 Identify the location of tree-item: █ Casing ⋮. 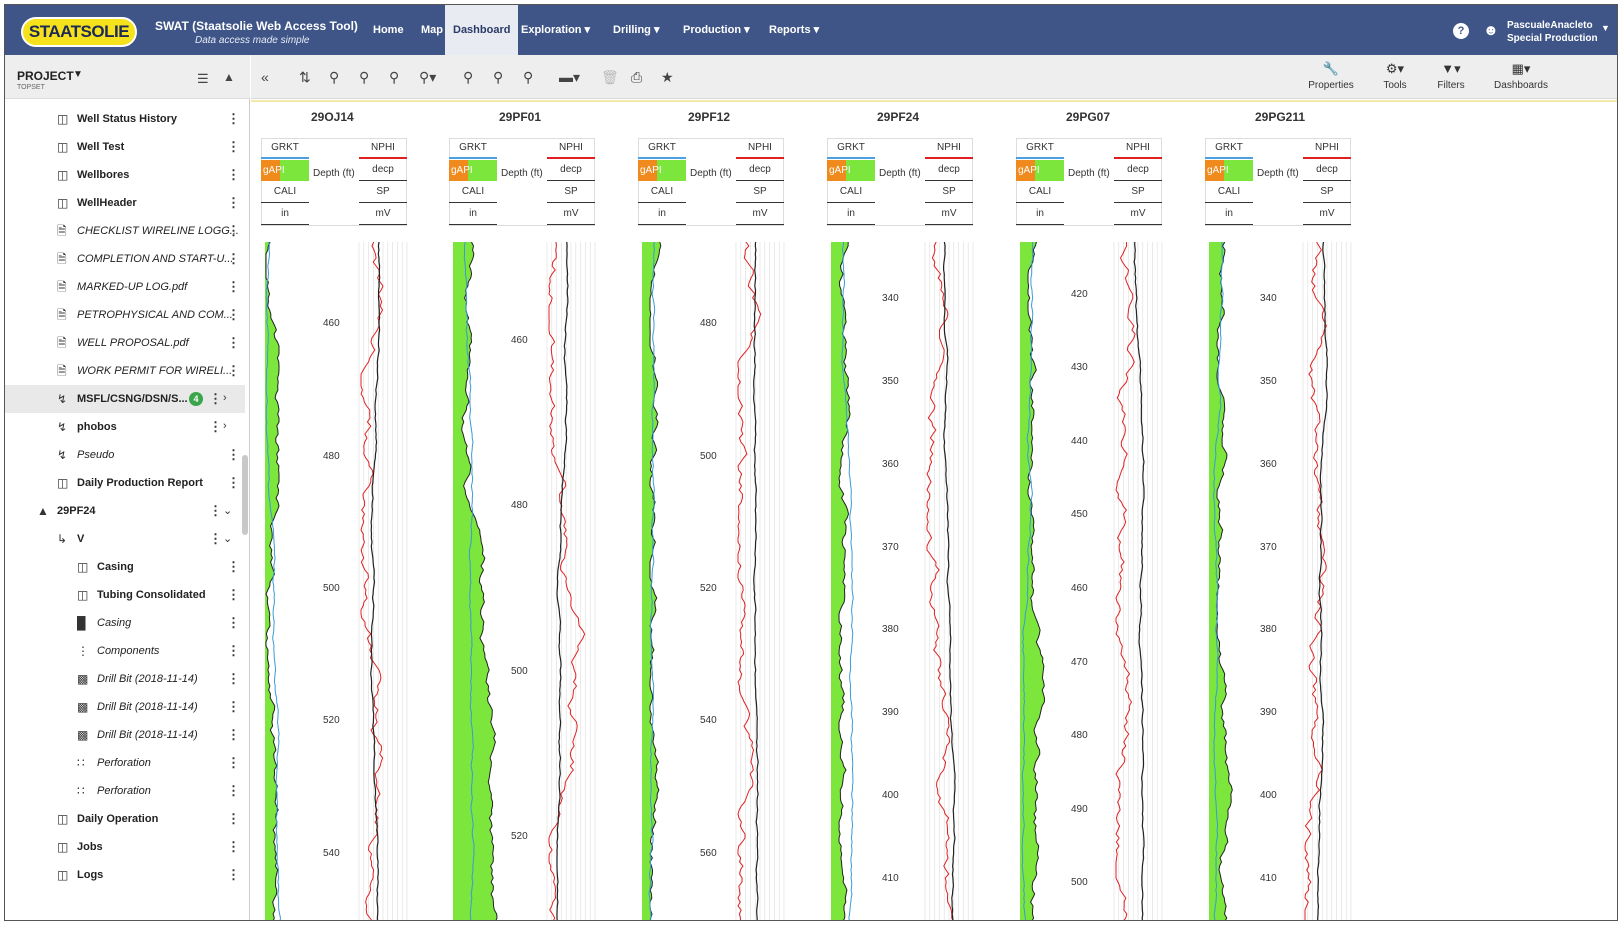
(125, 623).